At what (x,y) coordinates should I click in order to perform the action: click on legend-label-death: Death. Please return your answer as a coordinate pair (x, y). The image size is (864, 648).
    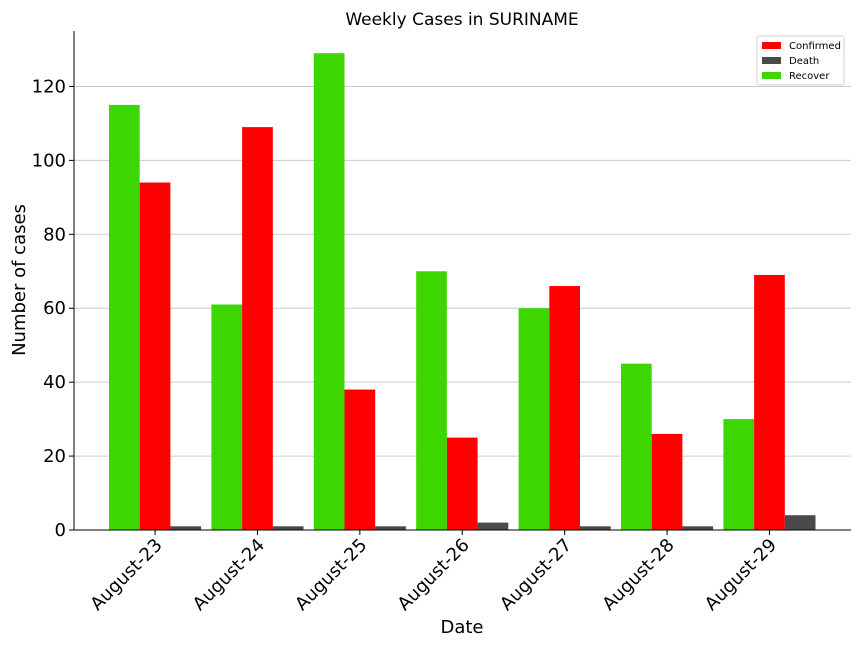
    Looking at the image, I should click on (804, 61).